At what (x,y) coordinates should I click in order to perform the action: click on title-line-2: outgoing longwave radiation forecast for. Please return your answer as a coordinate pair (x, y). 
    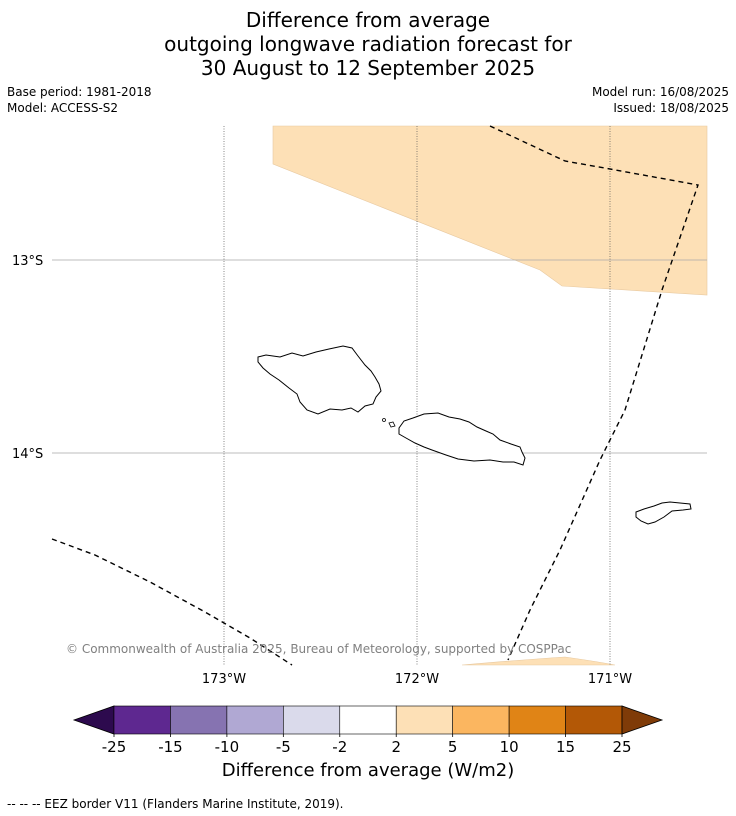
    Looking at the image, I should click on (368, 44).